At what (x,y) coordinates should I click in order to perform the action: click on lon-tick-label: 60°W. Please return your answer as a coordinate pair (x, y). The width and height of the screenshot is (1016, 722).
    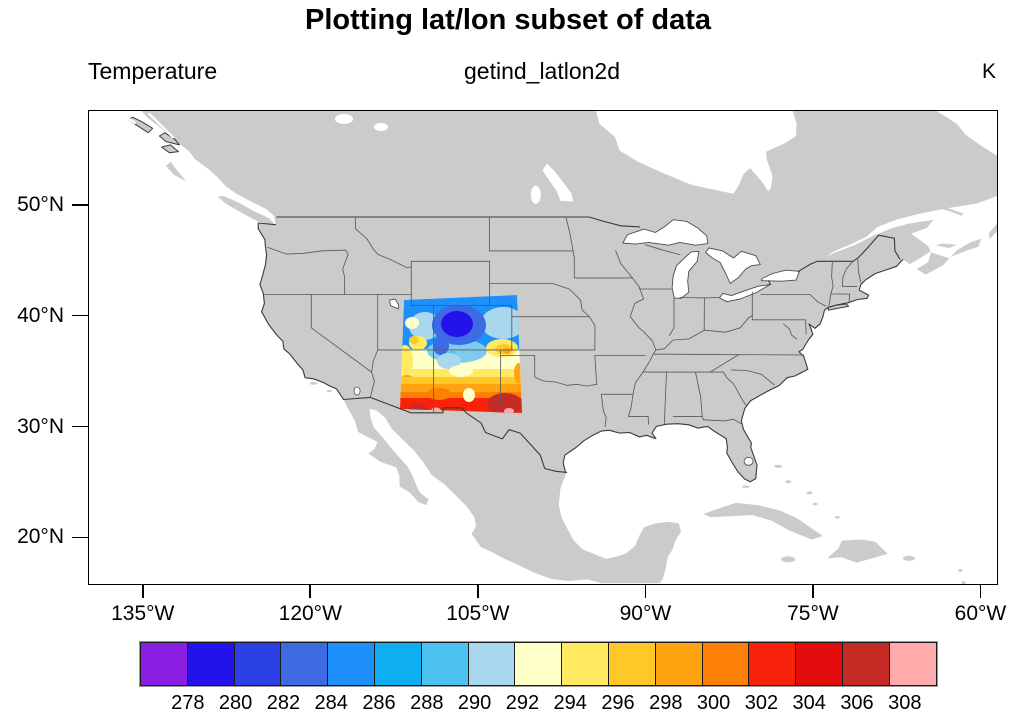
    Looking at the image, I should click on (980, 613).